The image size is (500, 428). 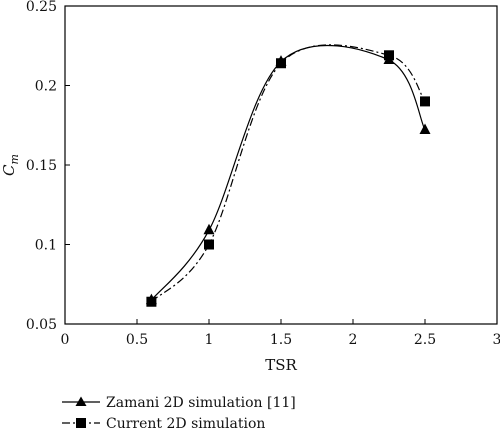 What do you see at coordinates (14, 159) in the screenshot?
I see `y-axis-label-subscript: m` at bounding box center [14, 159].